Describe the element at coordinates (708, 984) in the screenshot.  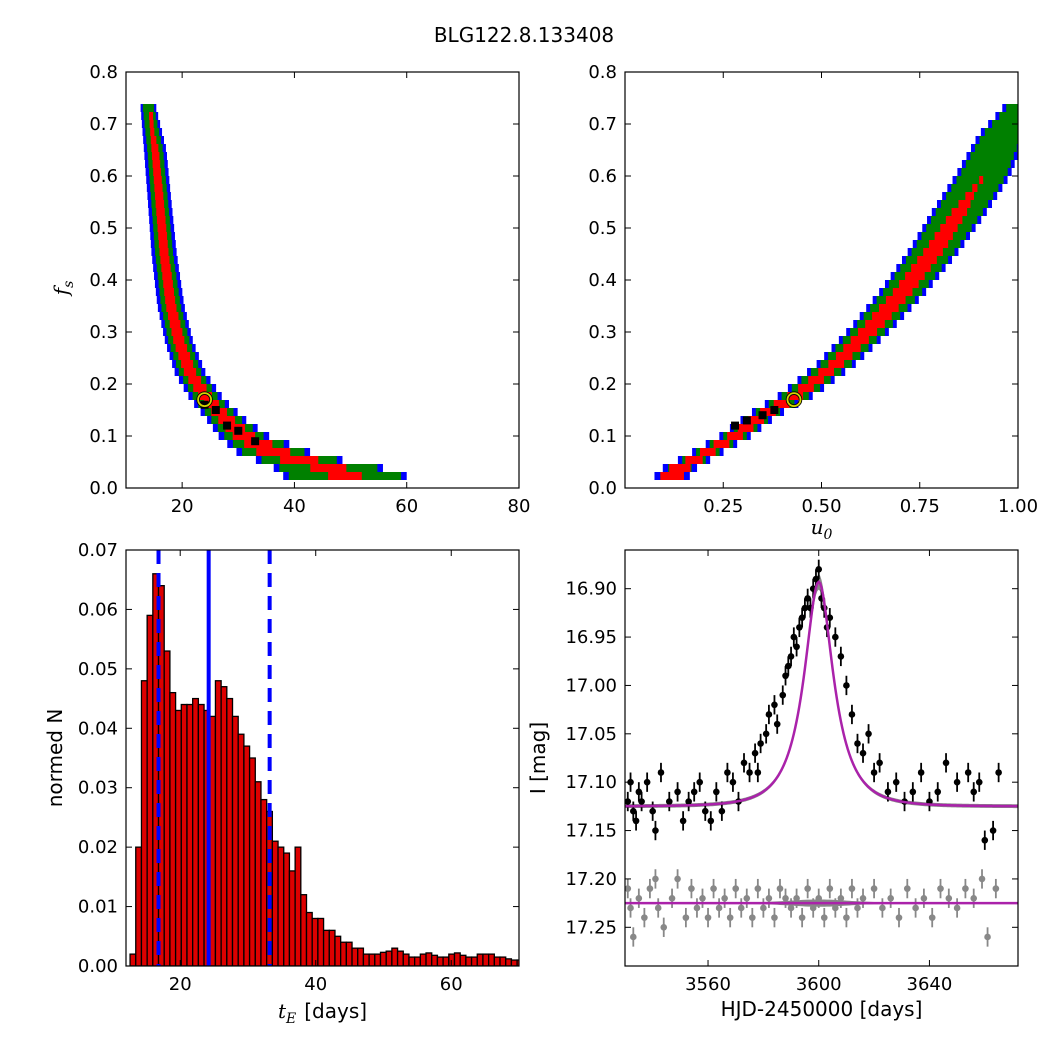
I see `x-tick-label: 3560` at that location.